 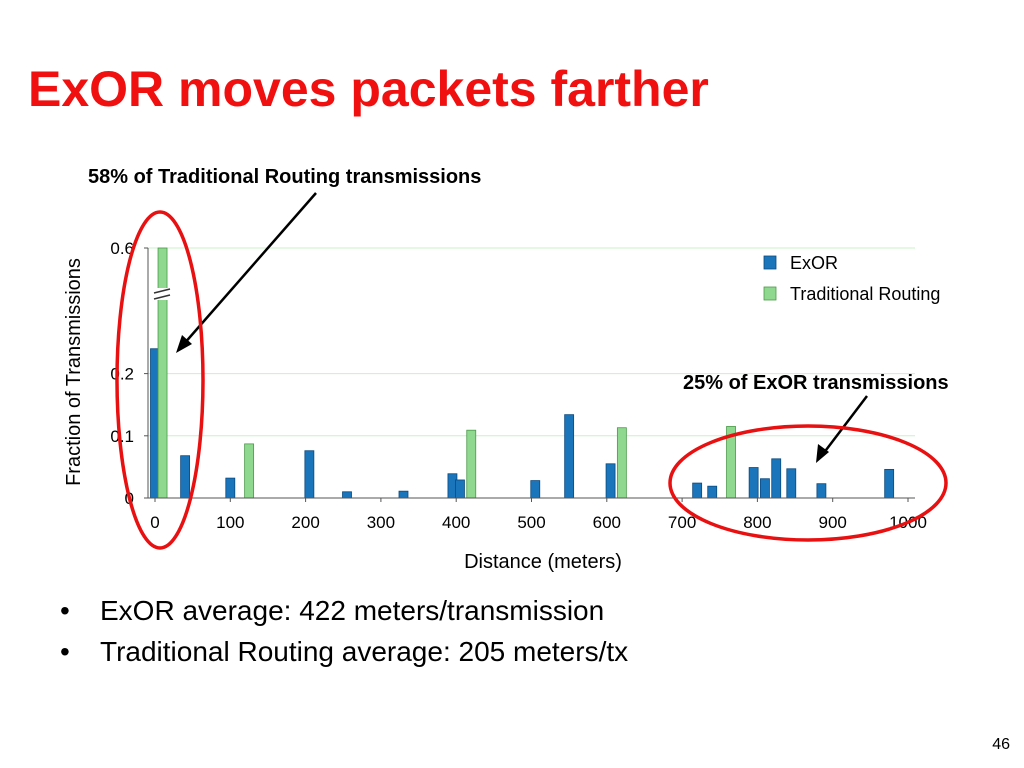 What do you see at coordinates (305, 522) in the screenshot?
I see `x-tick-label: 200` at bounding box center [305, 522].